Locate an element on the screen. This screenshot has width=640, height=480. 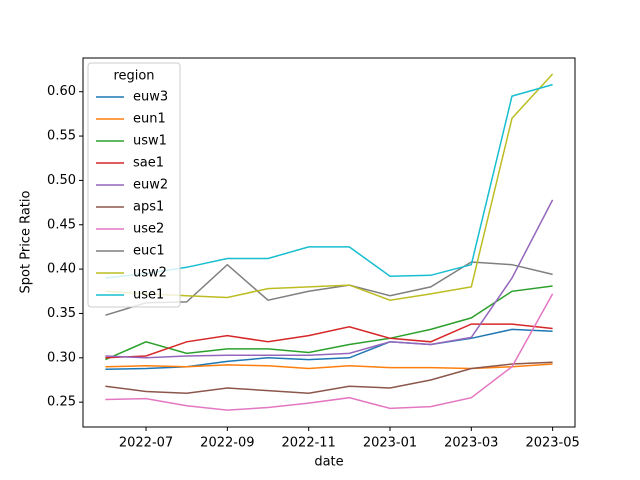
legend-label: usw1 is located at coordinates (150, 141).